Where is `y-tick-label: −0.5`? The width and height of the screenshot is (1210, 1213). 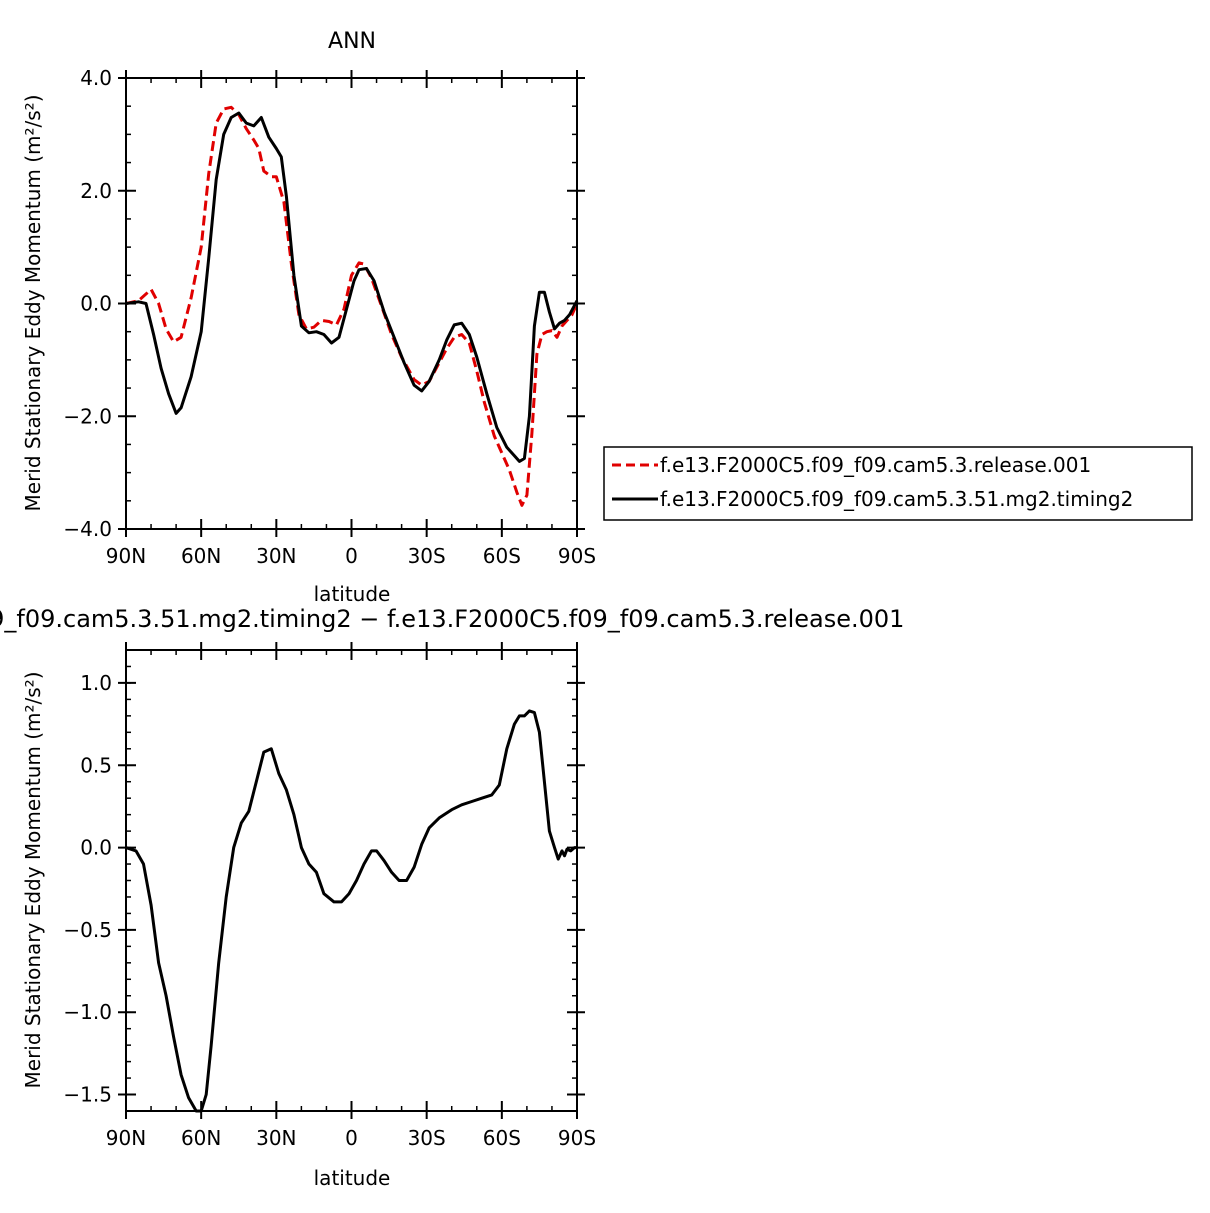 y-tick-label: −0.5 is located at coordinates (87, 930).